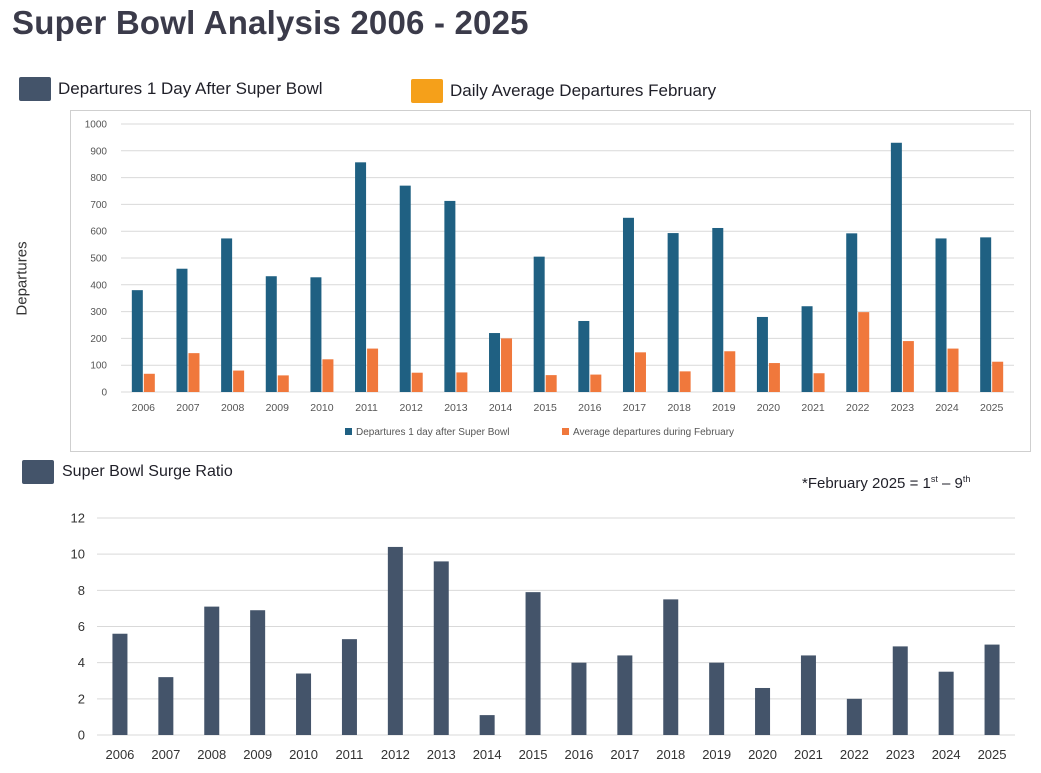 Image resolution: width=1041 pixels, height=773 pixels. Describe the element at coordinates (98, 285) in the screenshot. I see `y-tick-label: 400` at that location.